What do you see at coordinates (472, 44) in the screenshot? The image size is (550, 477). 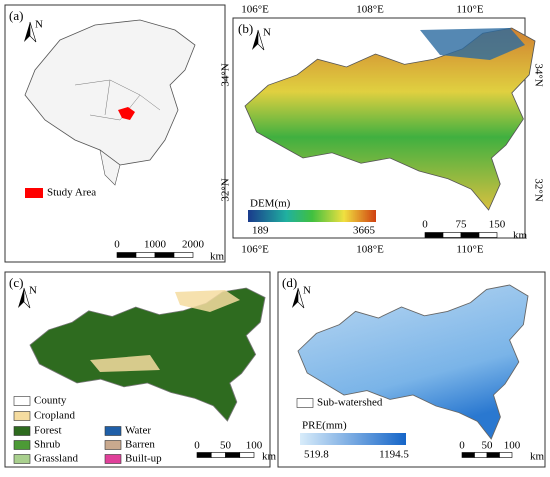 I see `dem-low` at bounding box center [472, 44].